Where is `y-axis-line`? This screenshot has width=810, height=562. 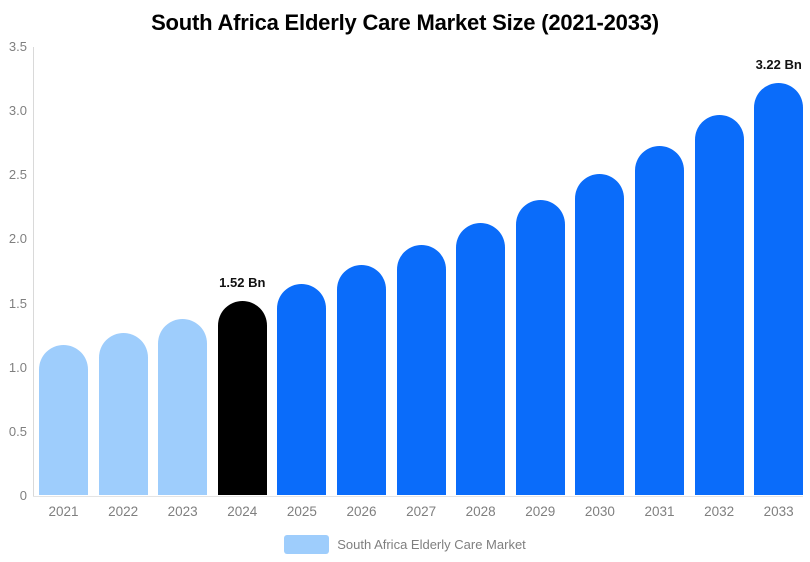 y-axis-line is located at coordinates (33, 271).